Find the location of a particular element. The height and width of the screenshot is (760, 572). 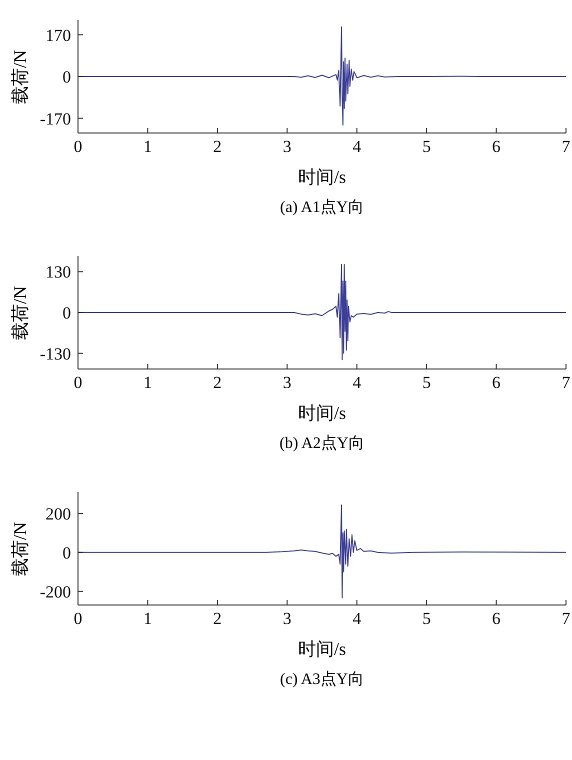

y-tick-label: -200 is located at coordinates (55, 592).